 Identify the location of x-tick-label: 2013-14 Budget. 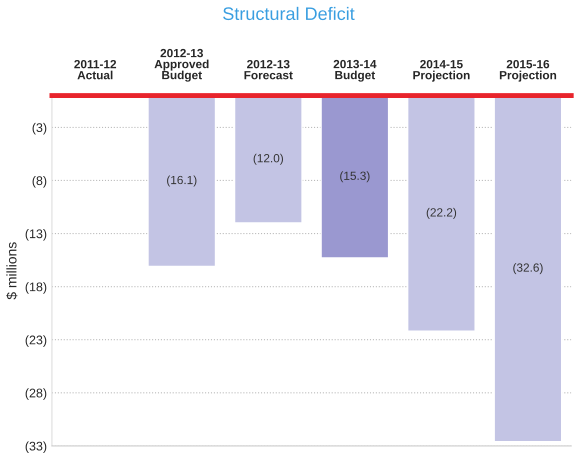
(355, 71).